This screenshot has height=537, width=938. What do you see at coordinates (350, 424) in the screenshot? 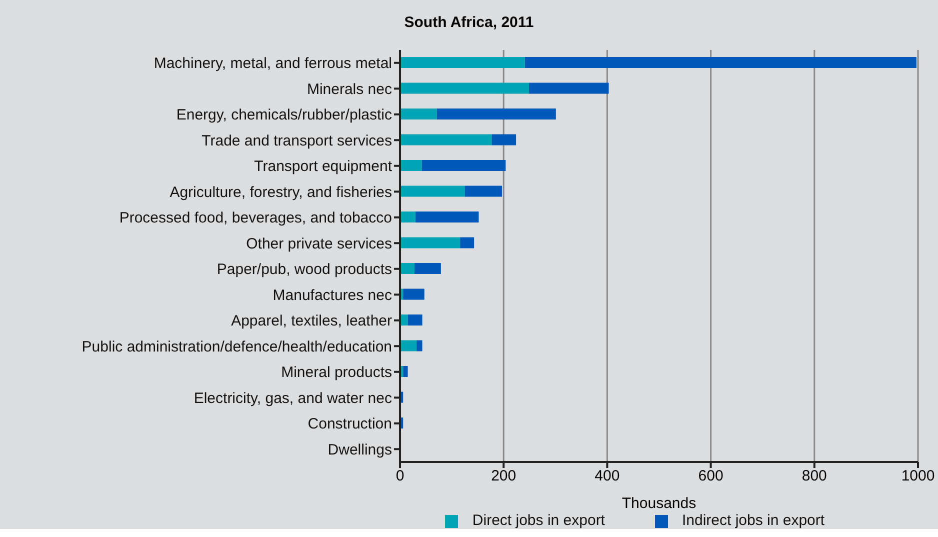
I see `y-tick-label: Construction` at bounding box center [350, 424].